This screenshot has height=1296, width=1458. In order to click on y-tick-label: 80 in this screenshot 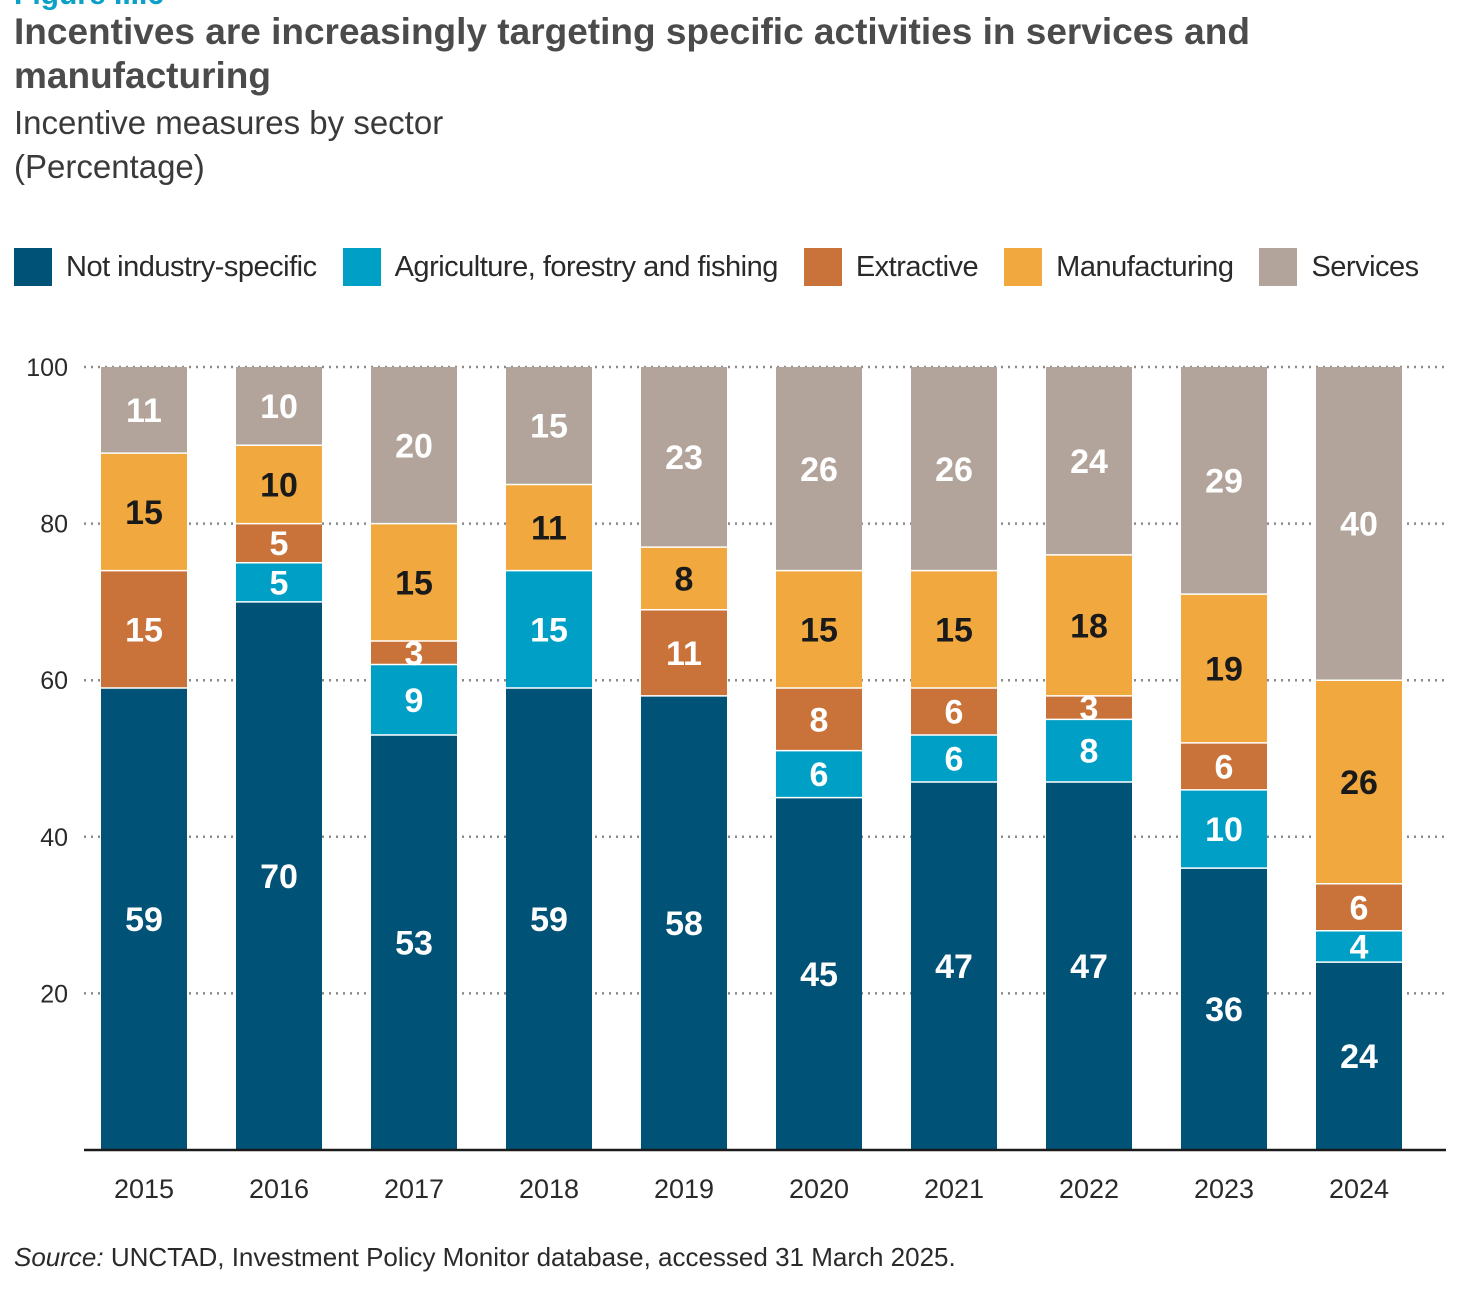, I will do `click(54, 525)`.